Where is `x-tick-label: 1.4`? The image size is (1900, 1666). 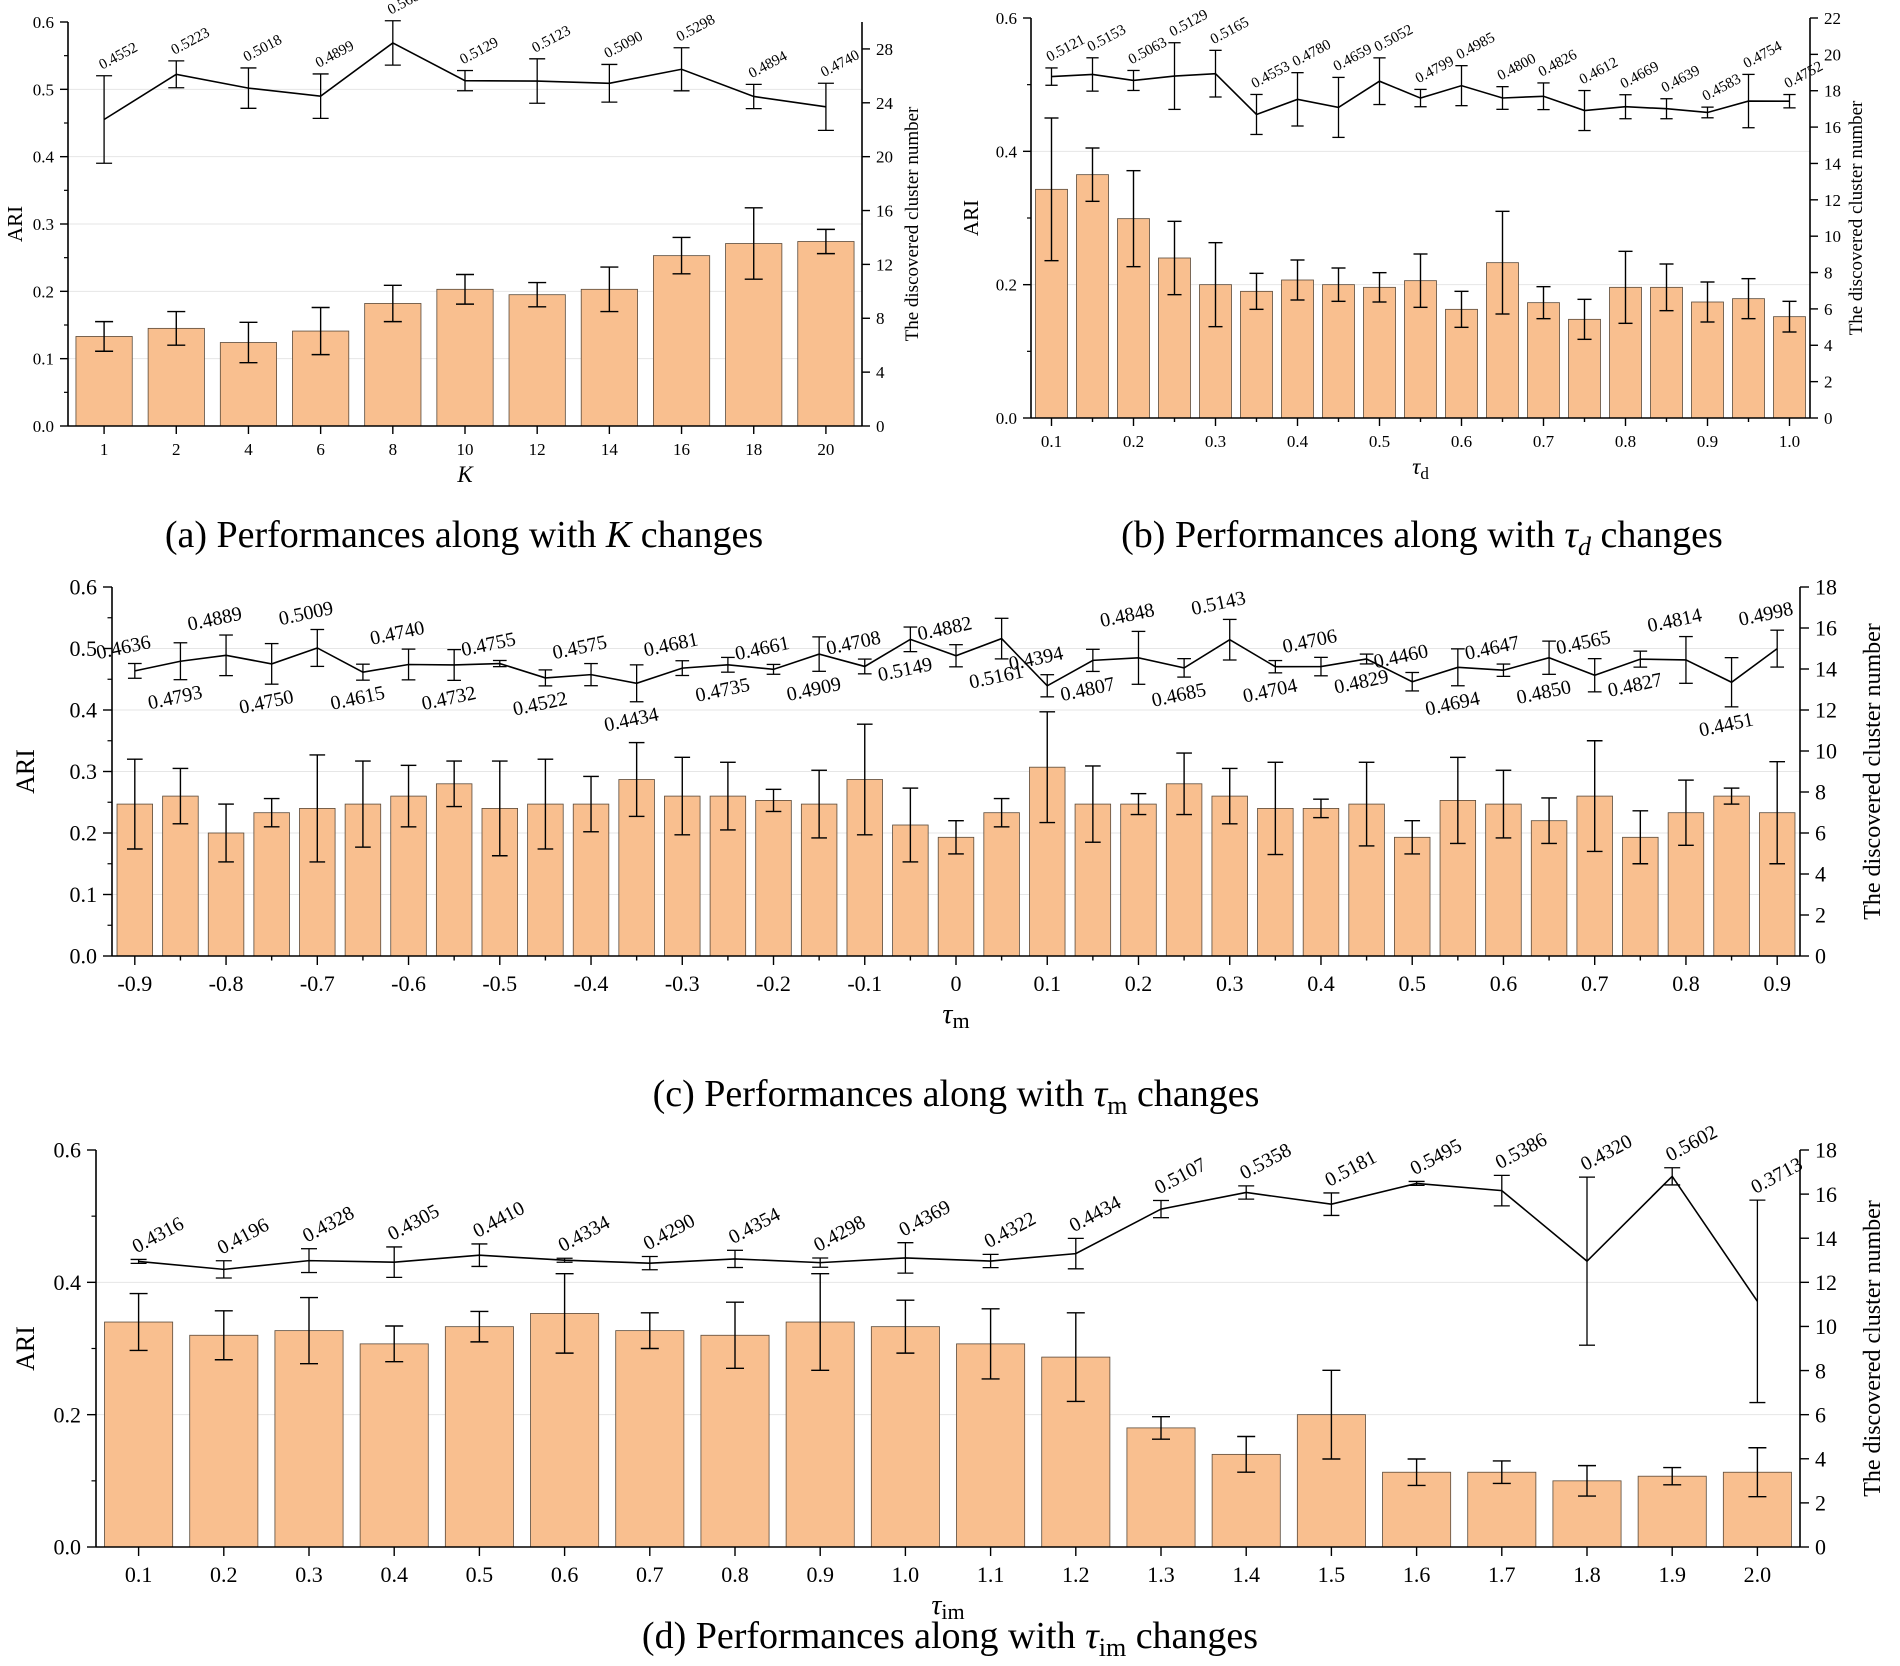
x-tick-label: 1.4 is located at coordinates (1246, 1574).